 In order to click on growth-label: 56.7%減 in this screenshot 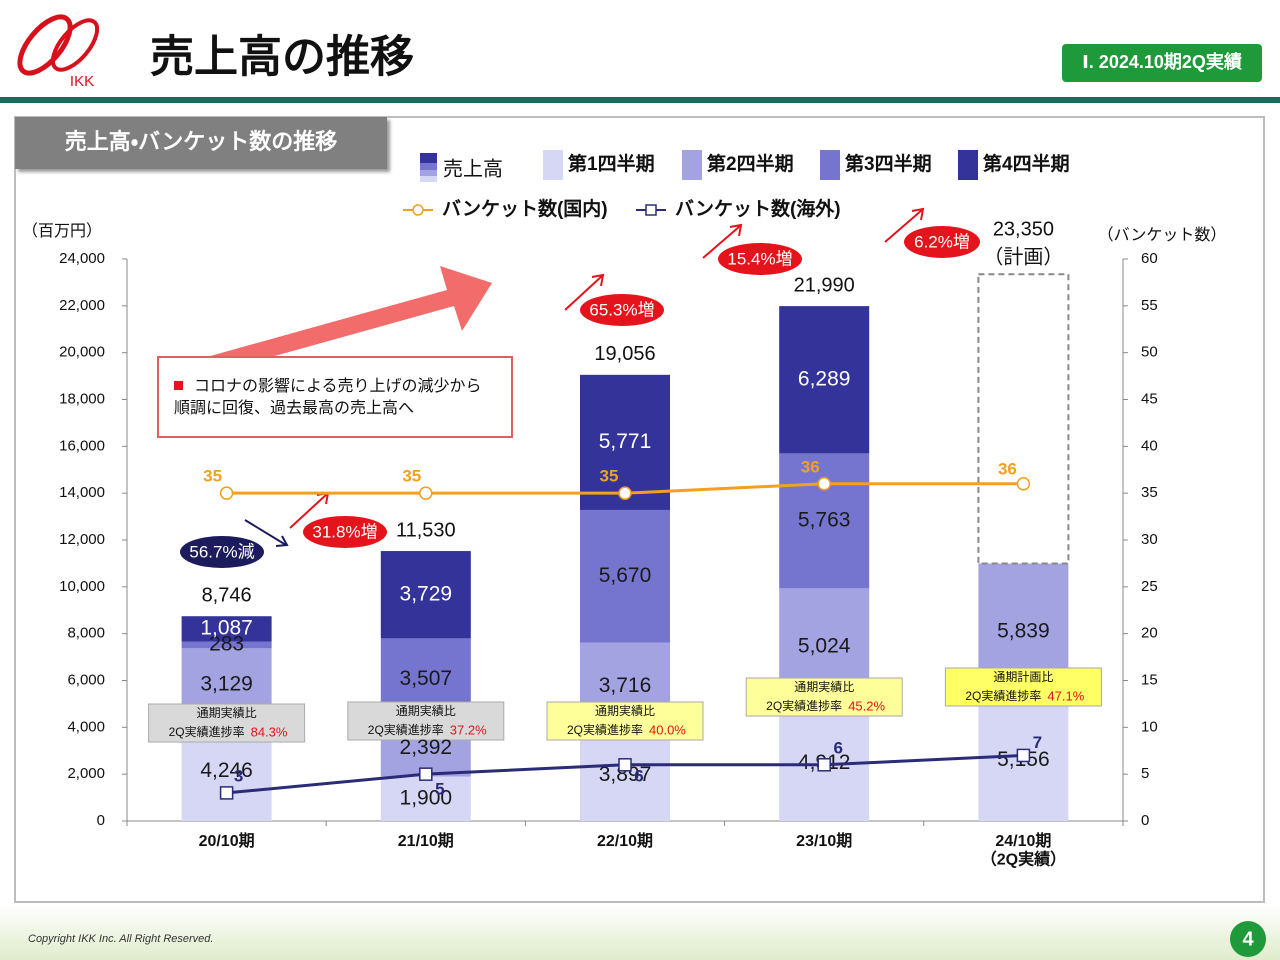, I will do `click(221, 551)`.